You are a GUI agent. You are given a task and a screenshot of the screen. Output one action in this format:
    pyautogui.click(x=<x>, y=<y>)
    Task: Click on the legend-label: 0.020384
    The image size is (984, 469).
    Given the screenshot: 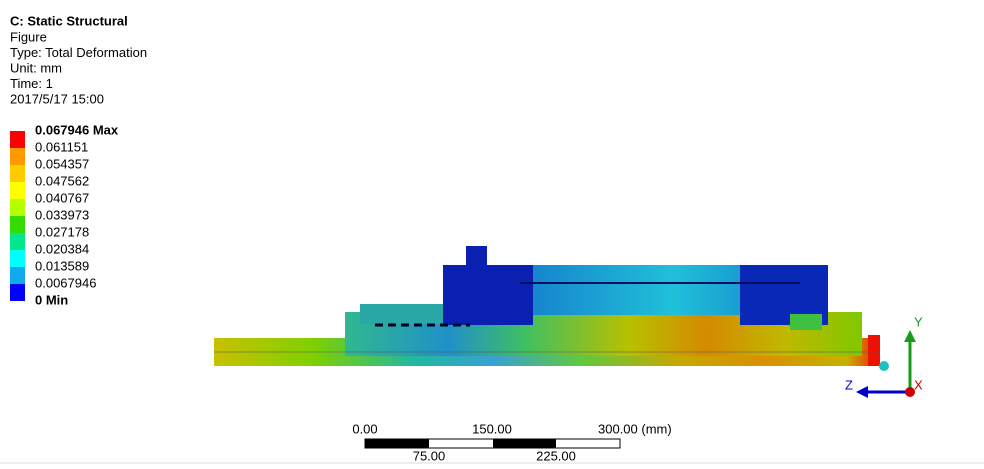 What is the action you would take?
    pyautogui.click(x=62, y=248)
    